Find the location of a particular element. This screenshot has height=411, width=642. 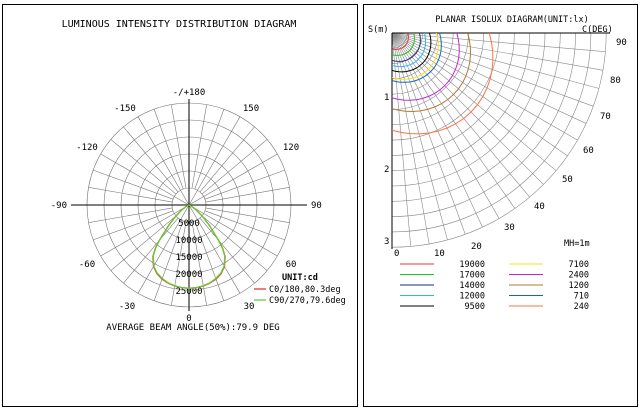

isolux-y-tick: 2 is located at coordinates (386, 170).